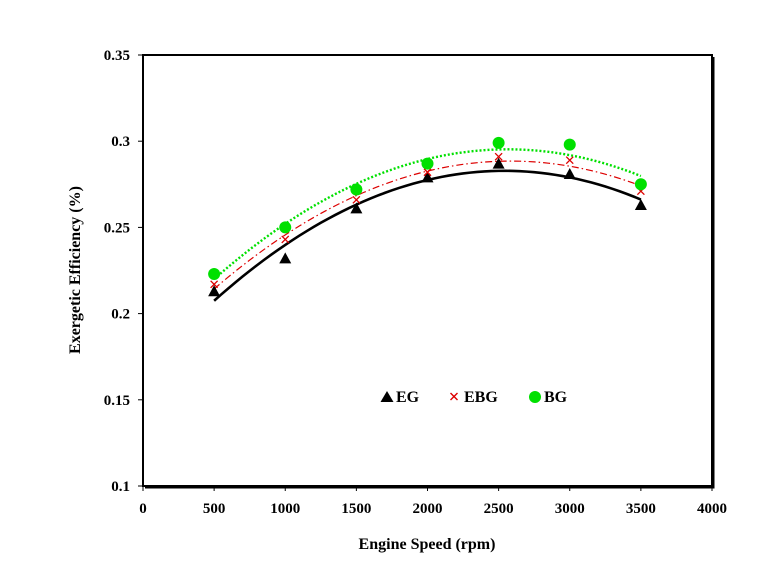 The image size is (776, 567). What do you see at coordinates (713, 272) in the screenshot?
I see `plot-shadow-right` at bounding box center [713, 272].